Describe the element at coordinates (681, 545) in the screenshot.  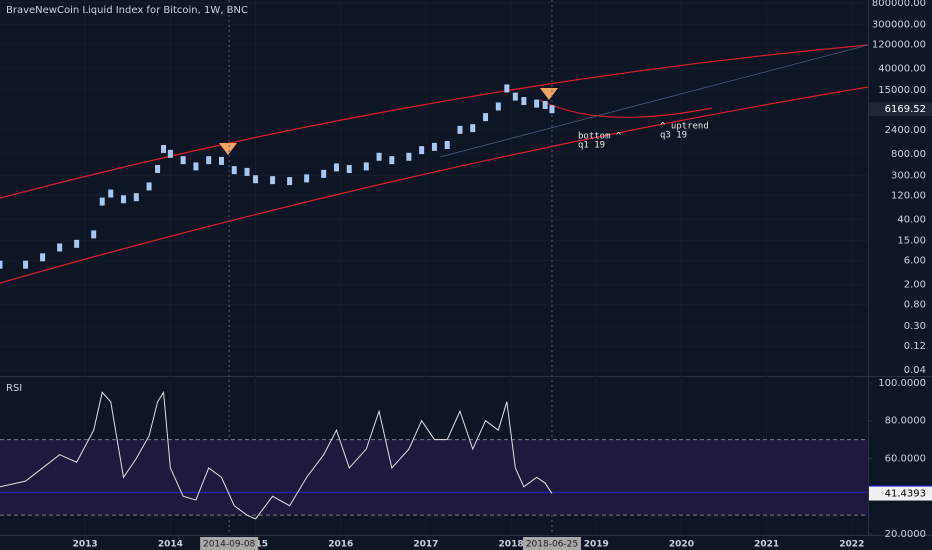
I see `x-tick-label: 2020` at that location.